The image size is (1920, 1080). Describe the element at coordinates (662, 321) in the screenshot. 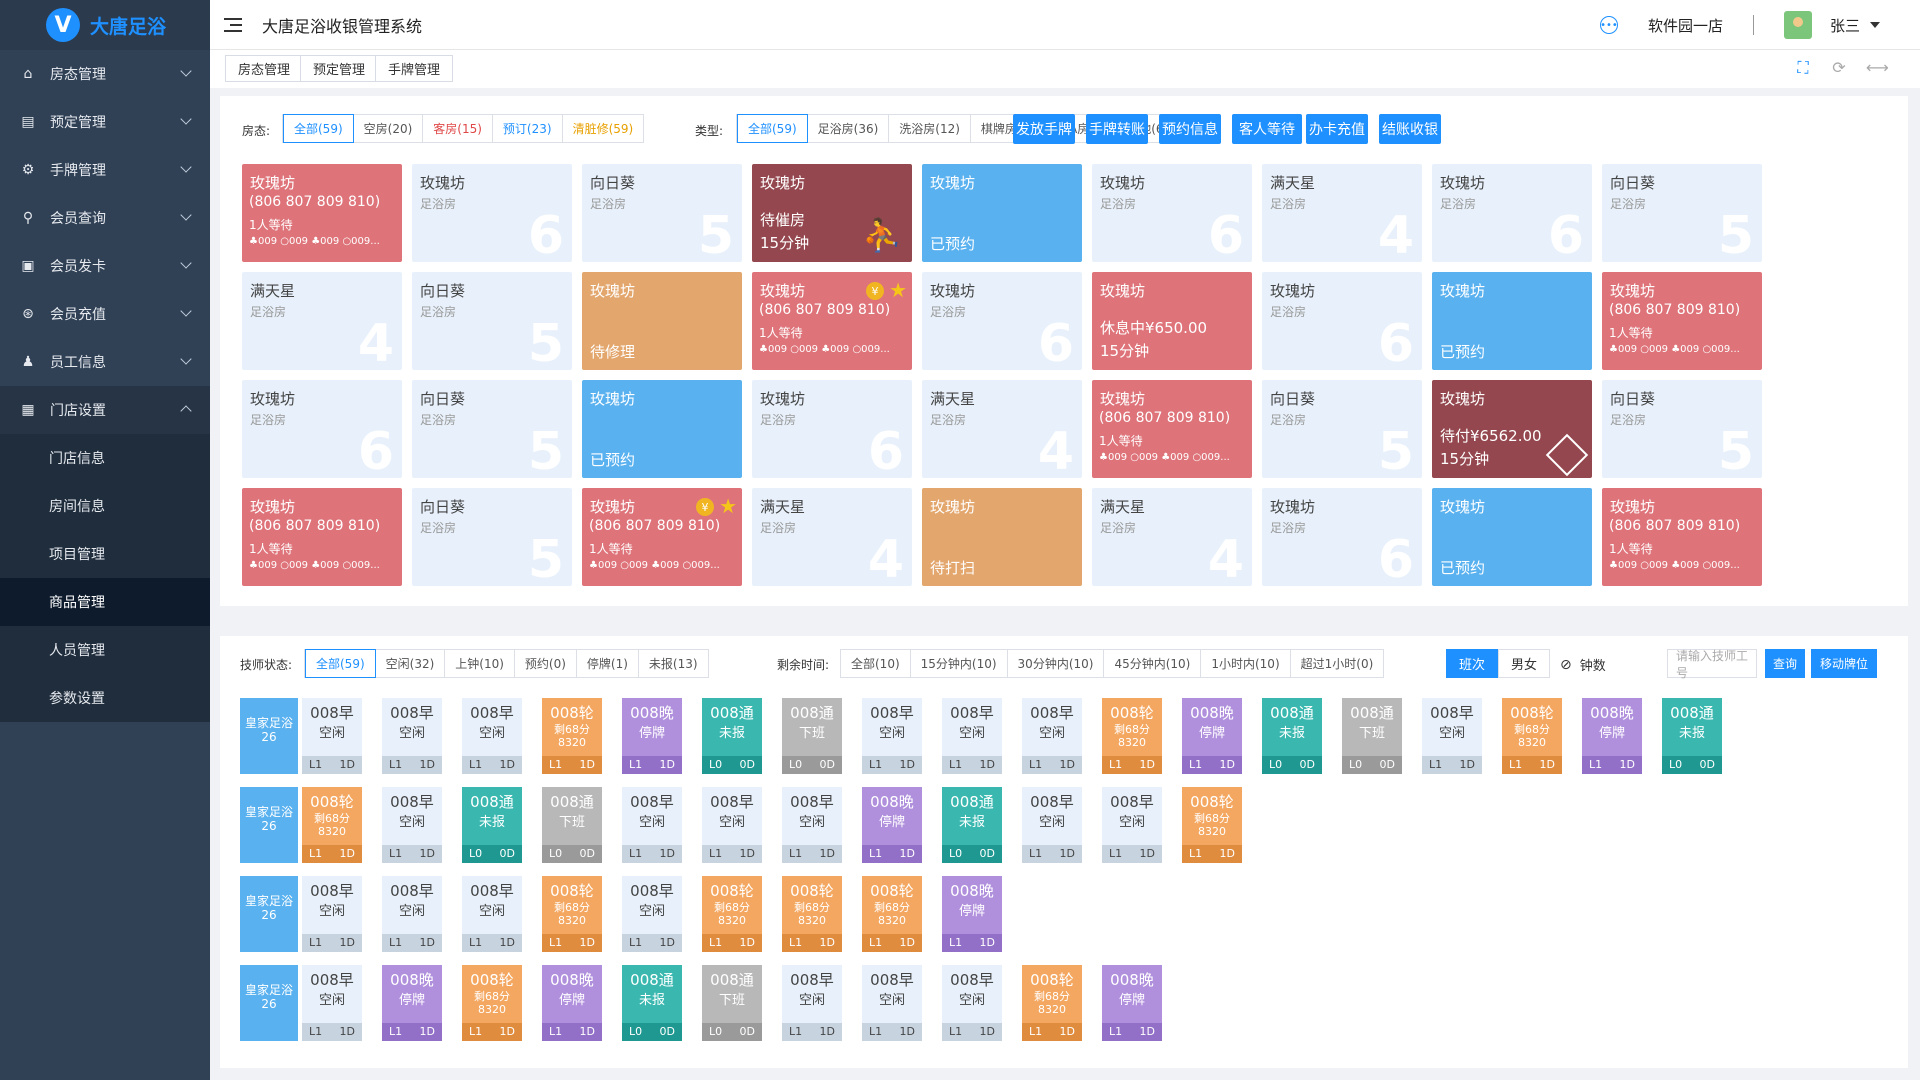

I see `room-card: 玫瑰坊 待修理` at that location.